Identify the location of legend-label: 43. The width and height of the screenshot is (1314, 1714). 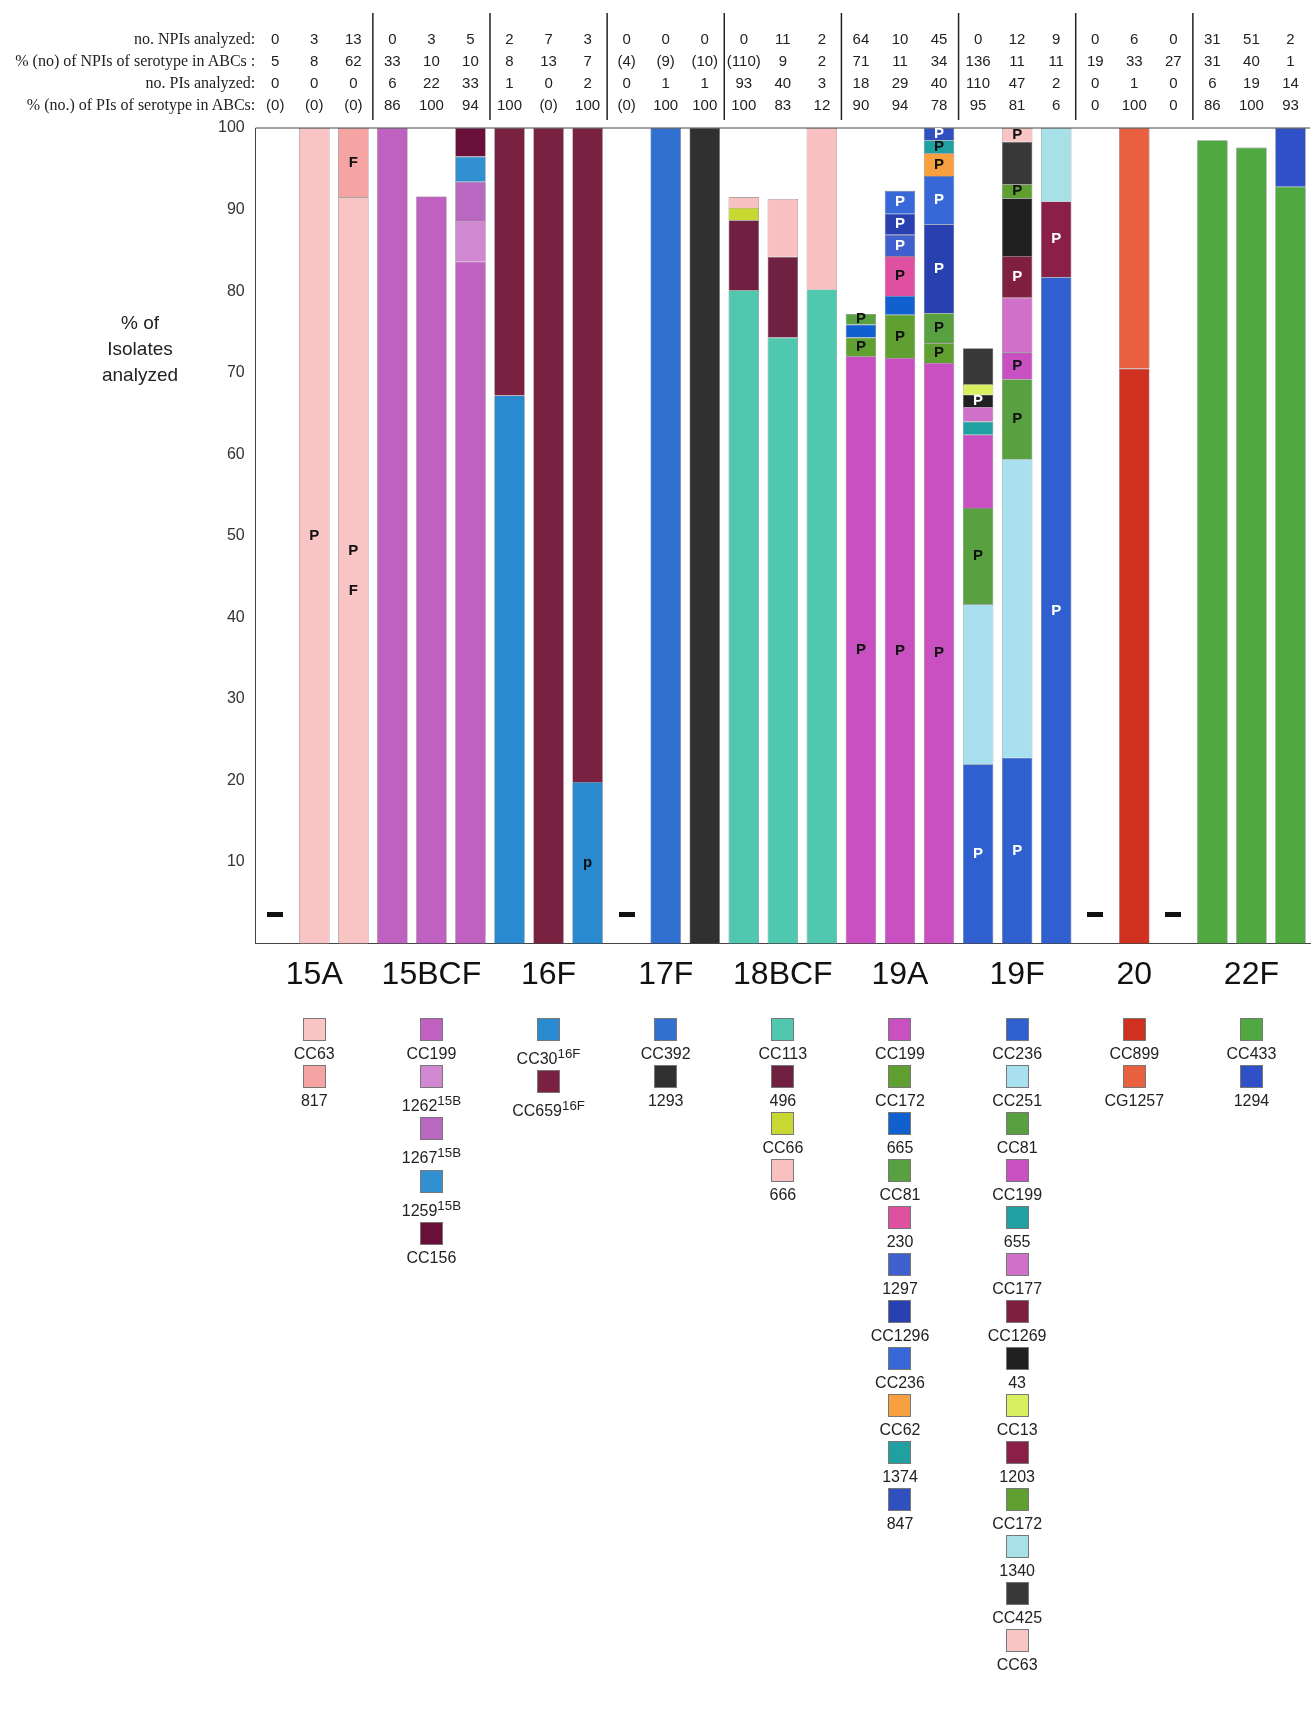
(1017, 1383).